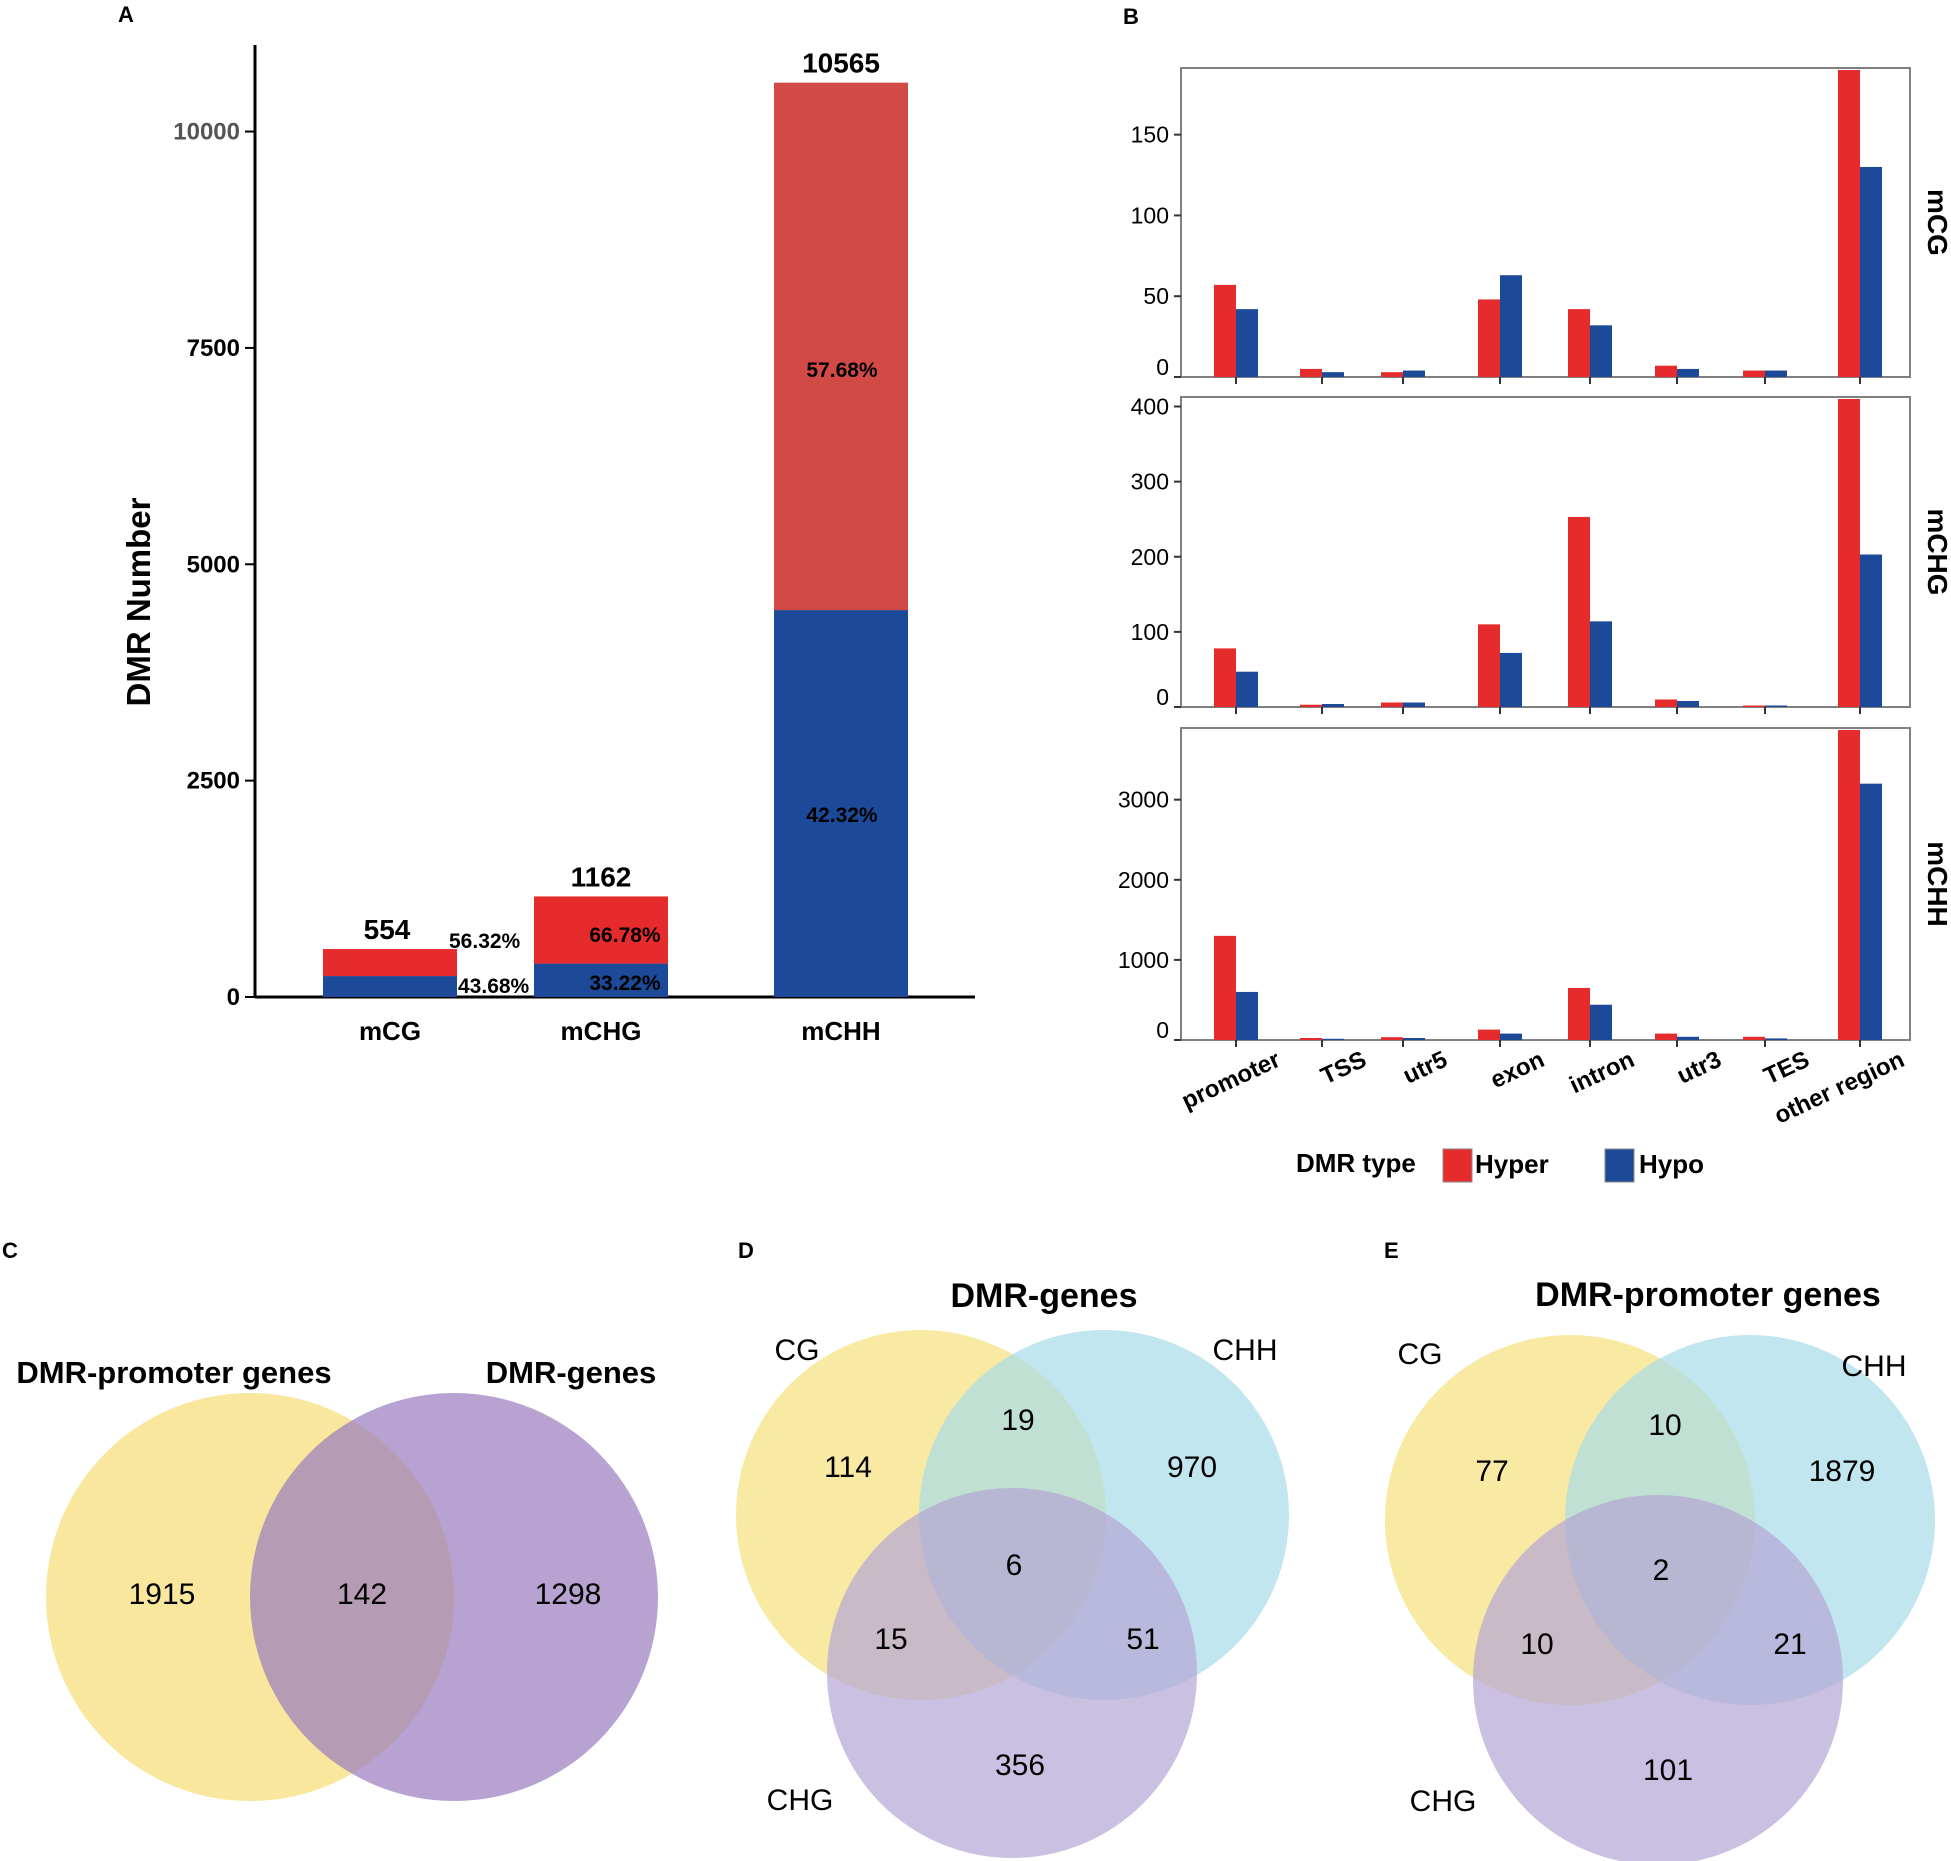 The height and width of the screenshot is (1861, 1951). Describe the element at coordinates (1517, 1070) in the screenshot. I see `b-x-tick-label: exon` at that location.